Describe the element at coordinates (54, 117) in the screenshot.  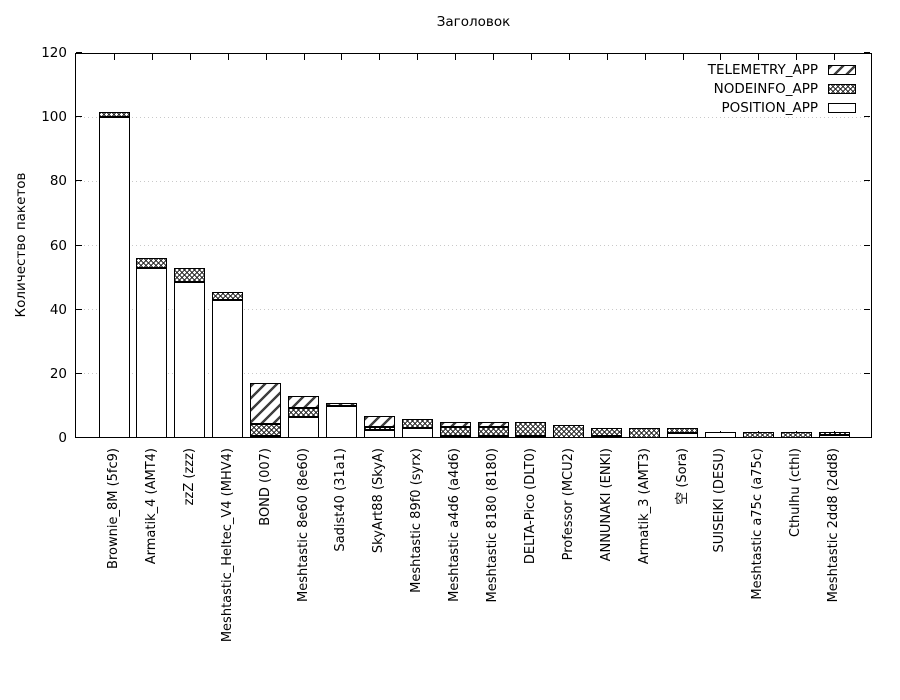
I see `y-tick-label: 100` at that location.